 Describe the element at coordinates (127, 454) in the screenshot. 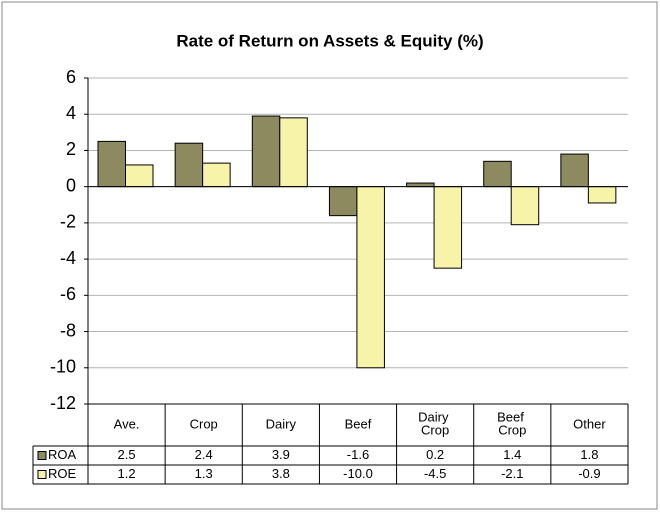

I see `data-label: 2.5` at that location.